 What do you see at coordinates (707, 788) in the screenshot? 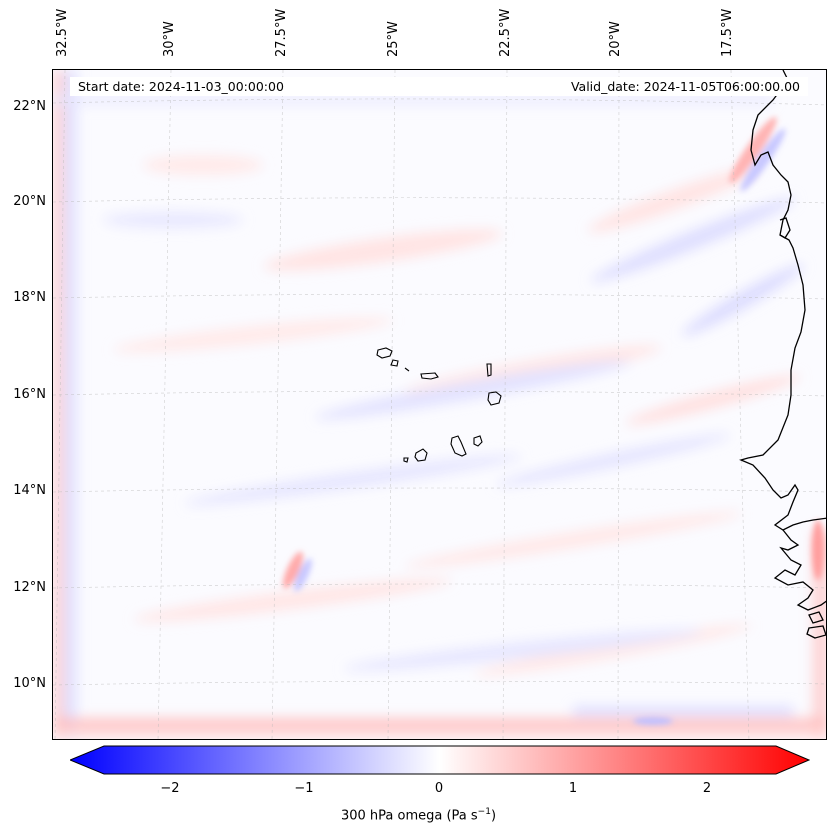
I see `colorbar-tick-2: 2` at bounding box center [707, 788].